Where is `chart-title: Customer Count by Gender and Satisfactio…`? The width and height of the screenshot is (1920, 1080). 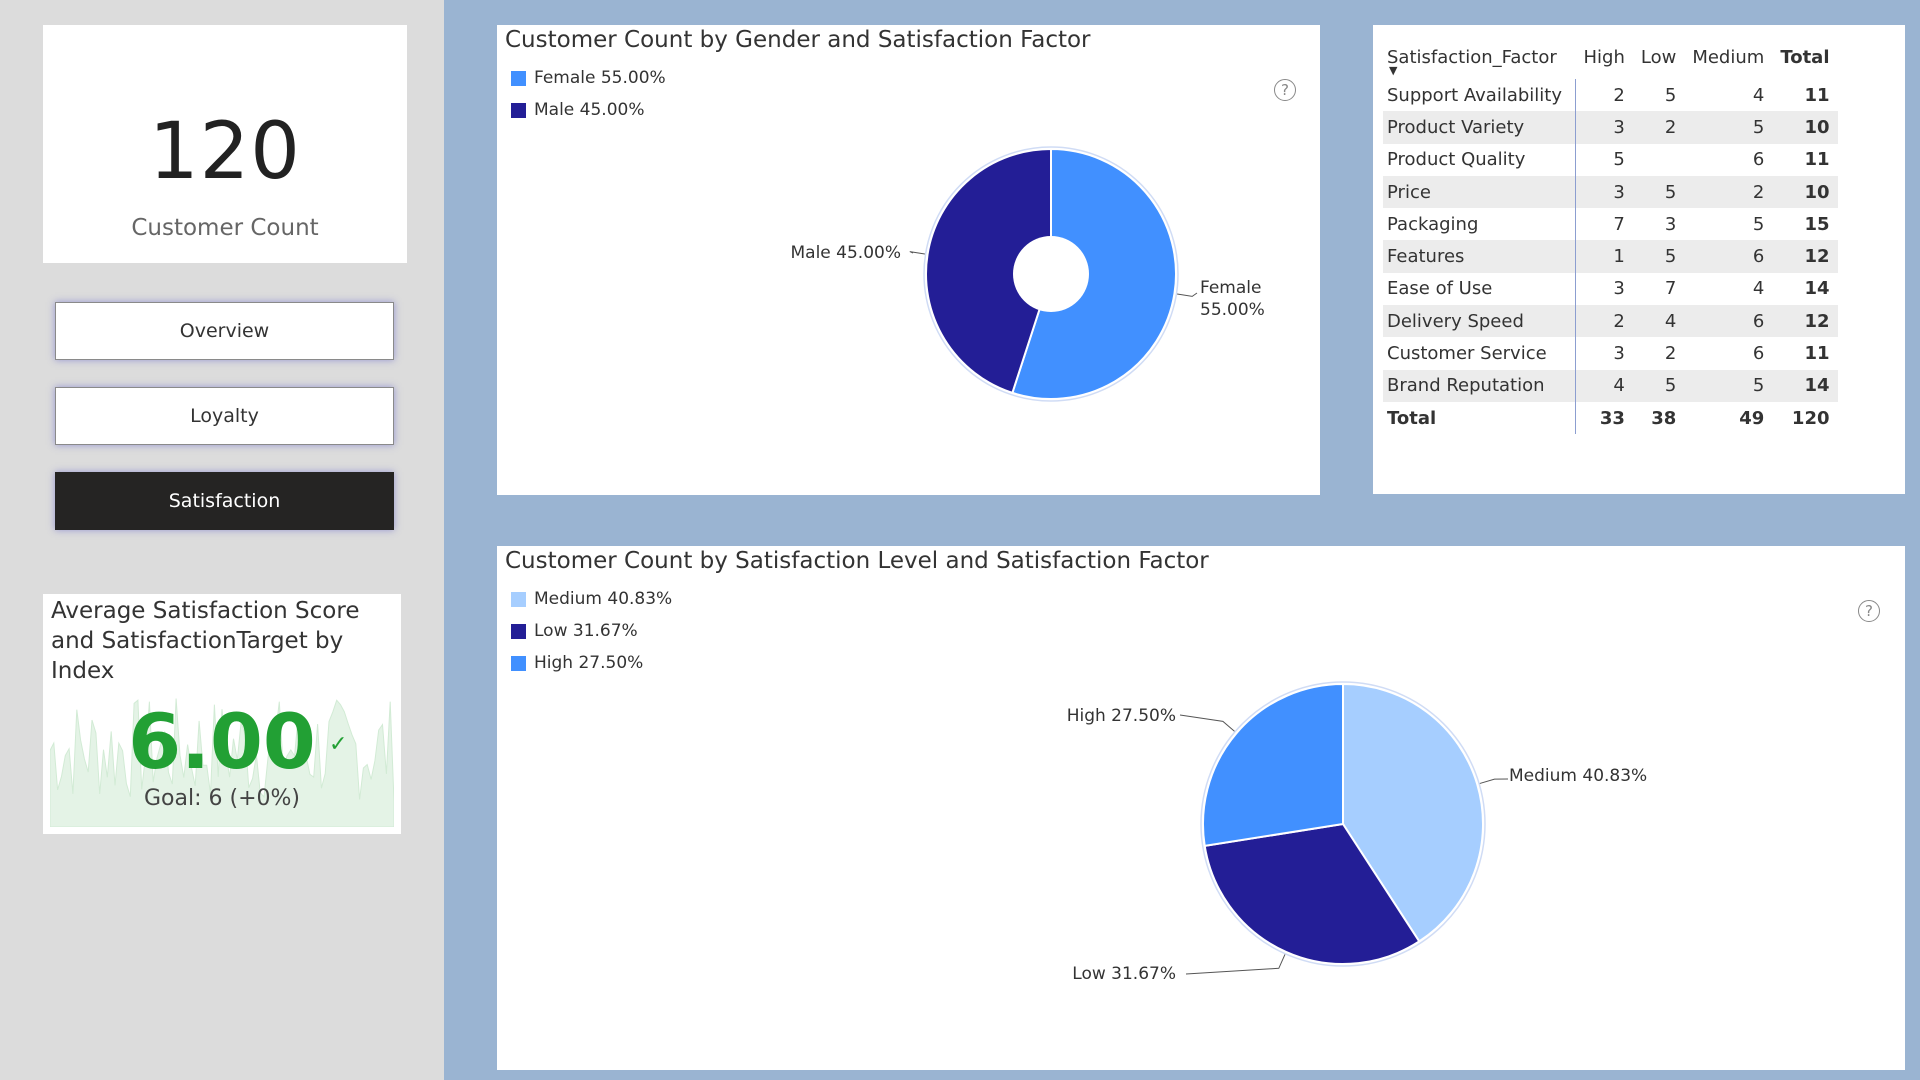 chart-title: Customer Count by Gender and Satisfactio… is located at coordinates (798, 40).